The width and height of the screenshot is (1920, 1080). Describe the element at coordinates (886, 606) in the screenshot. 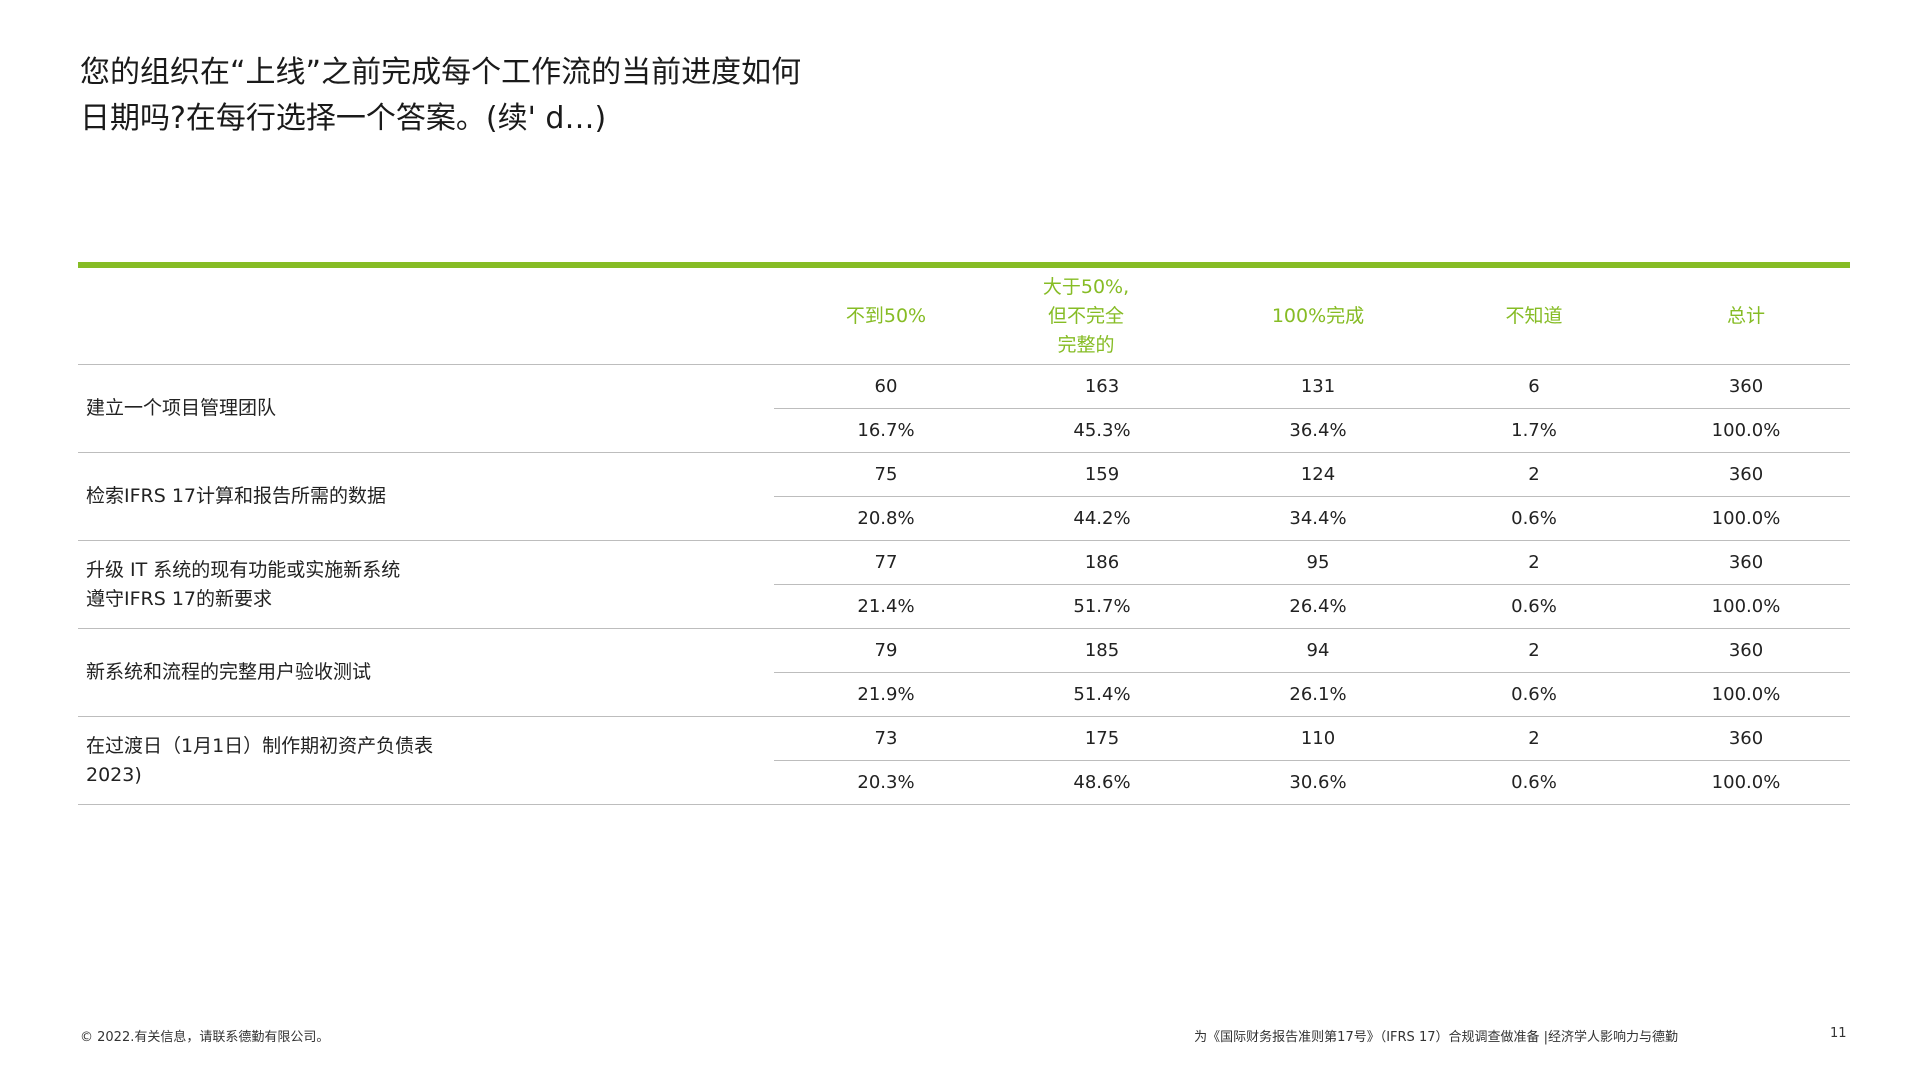

I see `percent-cell: 21.4%` at that location.